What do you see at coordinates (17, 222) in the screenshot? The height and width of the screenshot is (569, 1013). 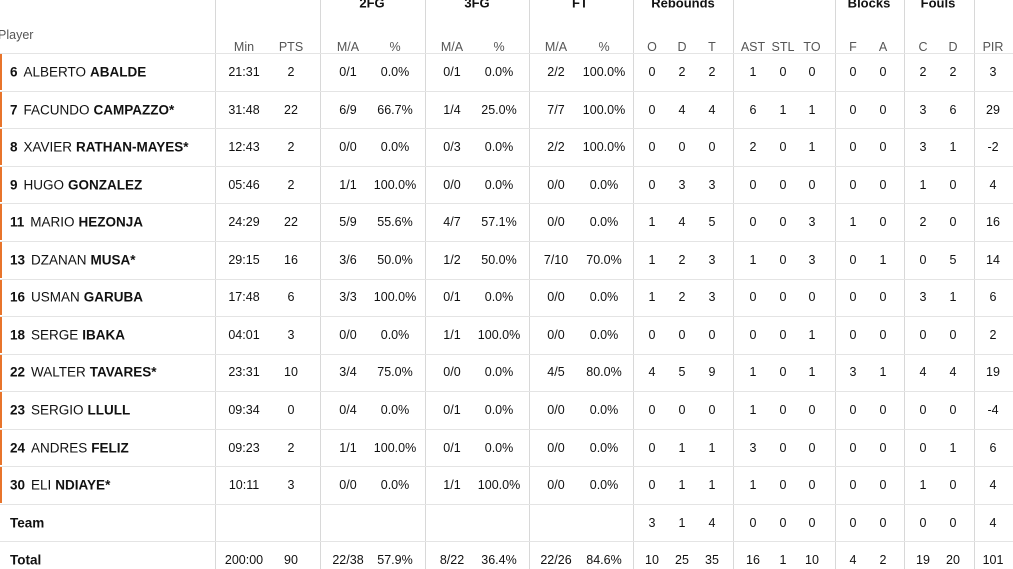 I see `player-number: 11` at bounding box center [17, 222].